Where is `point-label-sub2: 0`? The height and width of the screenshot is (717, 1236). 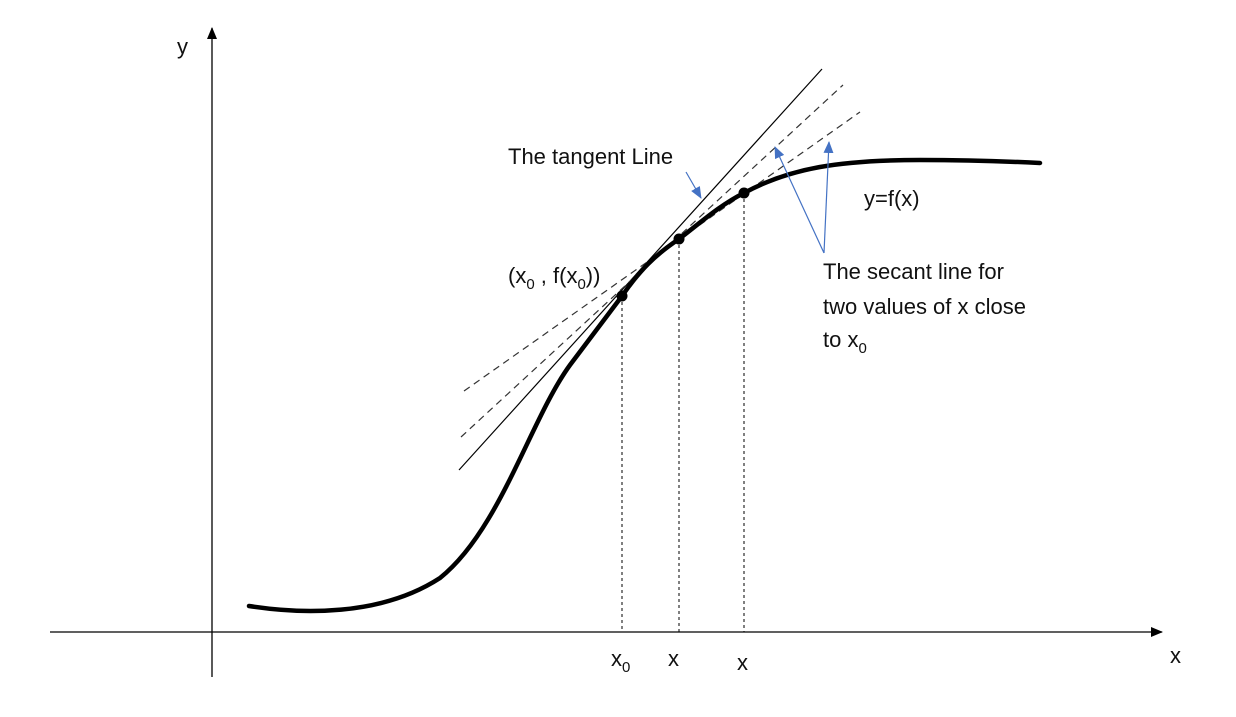 point-label-sub2: 0 is located at coordinates (581, 284).